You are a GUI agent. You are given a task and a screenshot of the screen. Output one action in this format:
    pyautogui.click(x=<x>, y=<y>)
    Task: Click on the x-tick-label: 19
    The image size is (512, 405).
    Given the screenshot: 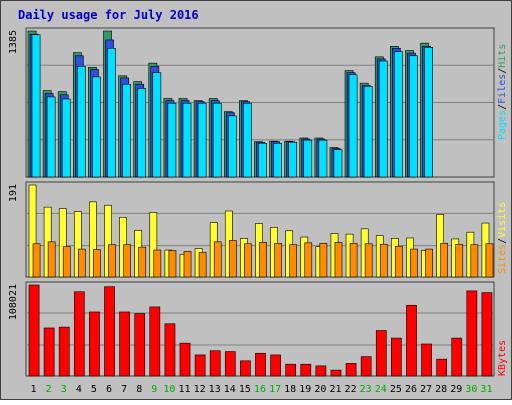 What is the action you would take?
    pyautogui.click(x=305, y=389)
    